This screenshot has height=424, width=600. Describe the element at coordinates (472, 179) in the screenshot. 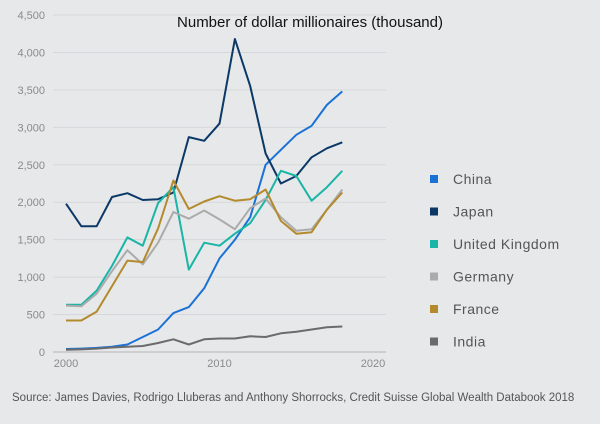

I see `legend-label: China` at that location.